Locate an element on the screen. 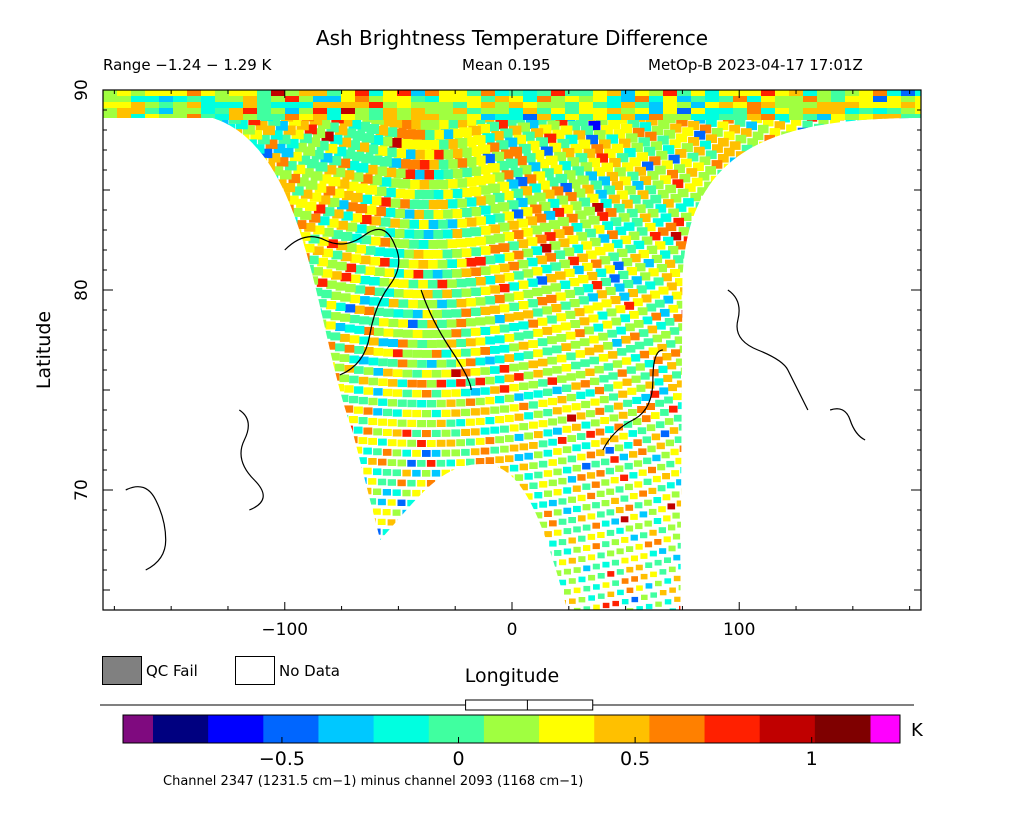 The image size is (1024, 813). x-tick-label: 100 is located at coordinates (739, 630).